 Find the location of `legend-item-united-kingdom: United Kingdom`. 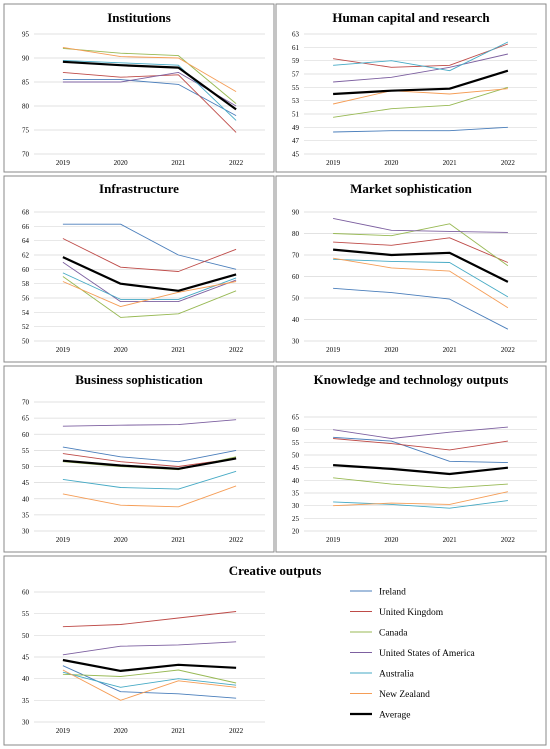

legend-item-united-kingdom: United Kingdom is located at coordinates (397, 613).